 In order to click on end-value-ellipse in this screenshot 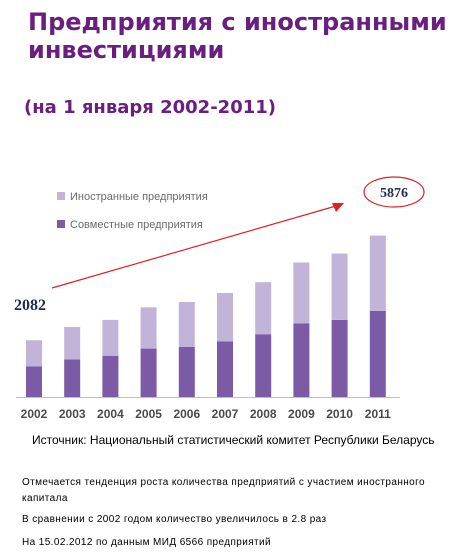, I will do `click(394, 192)`.